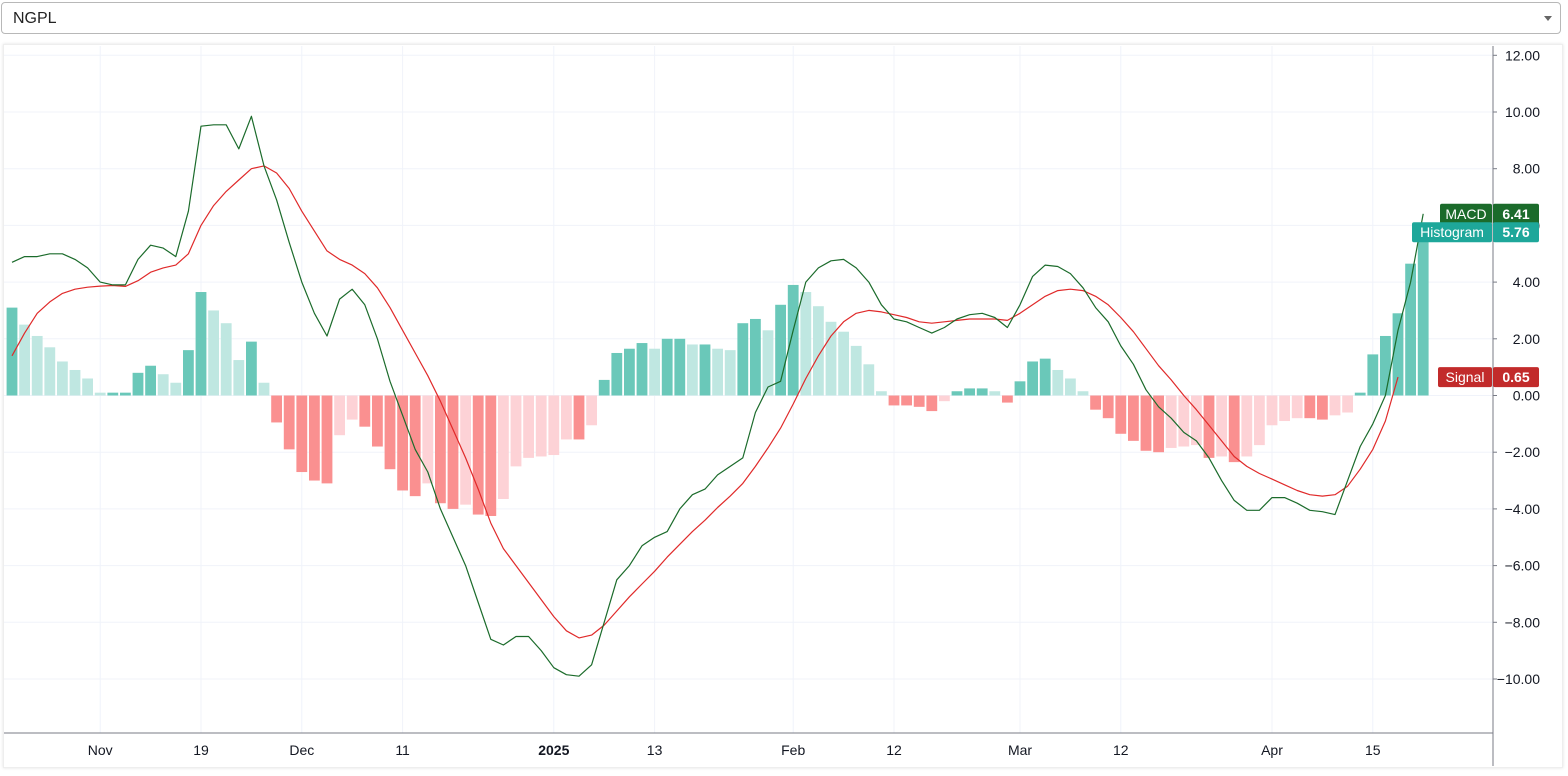 The width and height of the screenshot is (1568, 776). Describe the element at coordinates (1373, 750) in the screenshot. I see `x-tick-label: 15` at that location.